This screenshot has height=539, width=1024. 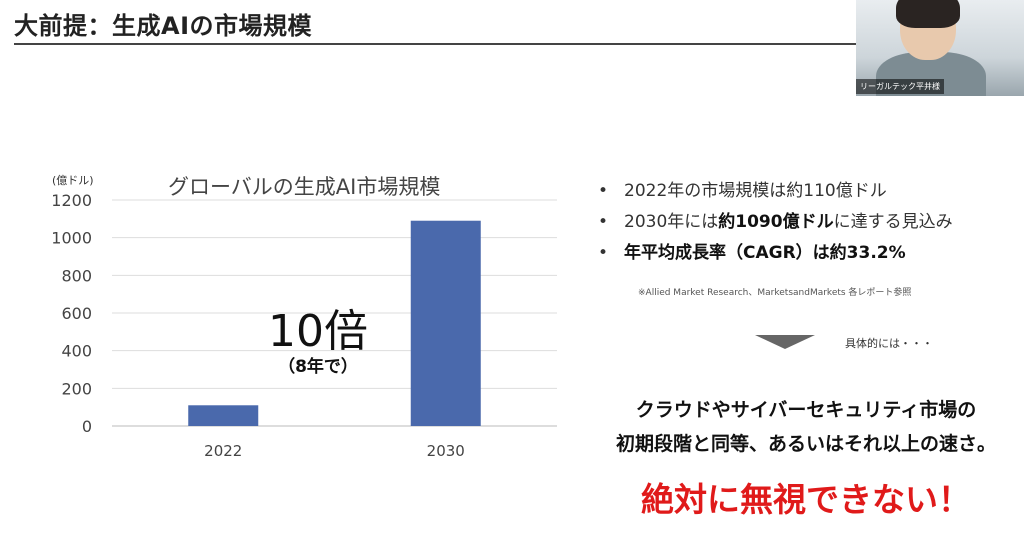 I want to click on y-tick-label: 600, so click(x=76, y=313).